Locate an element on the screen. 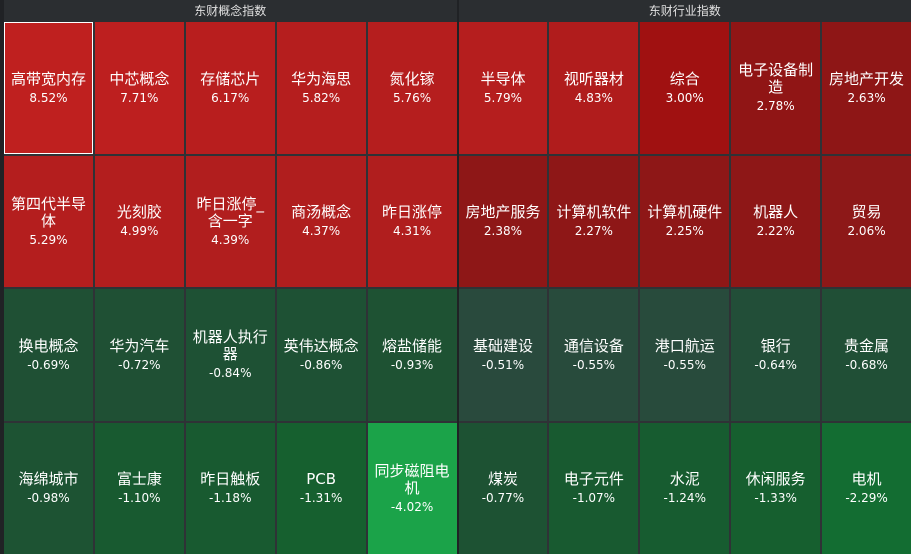  tile: 昨日触板 -1.18% is located at coordinates (230, 488).